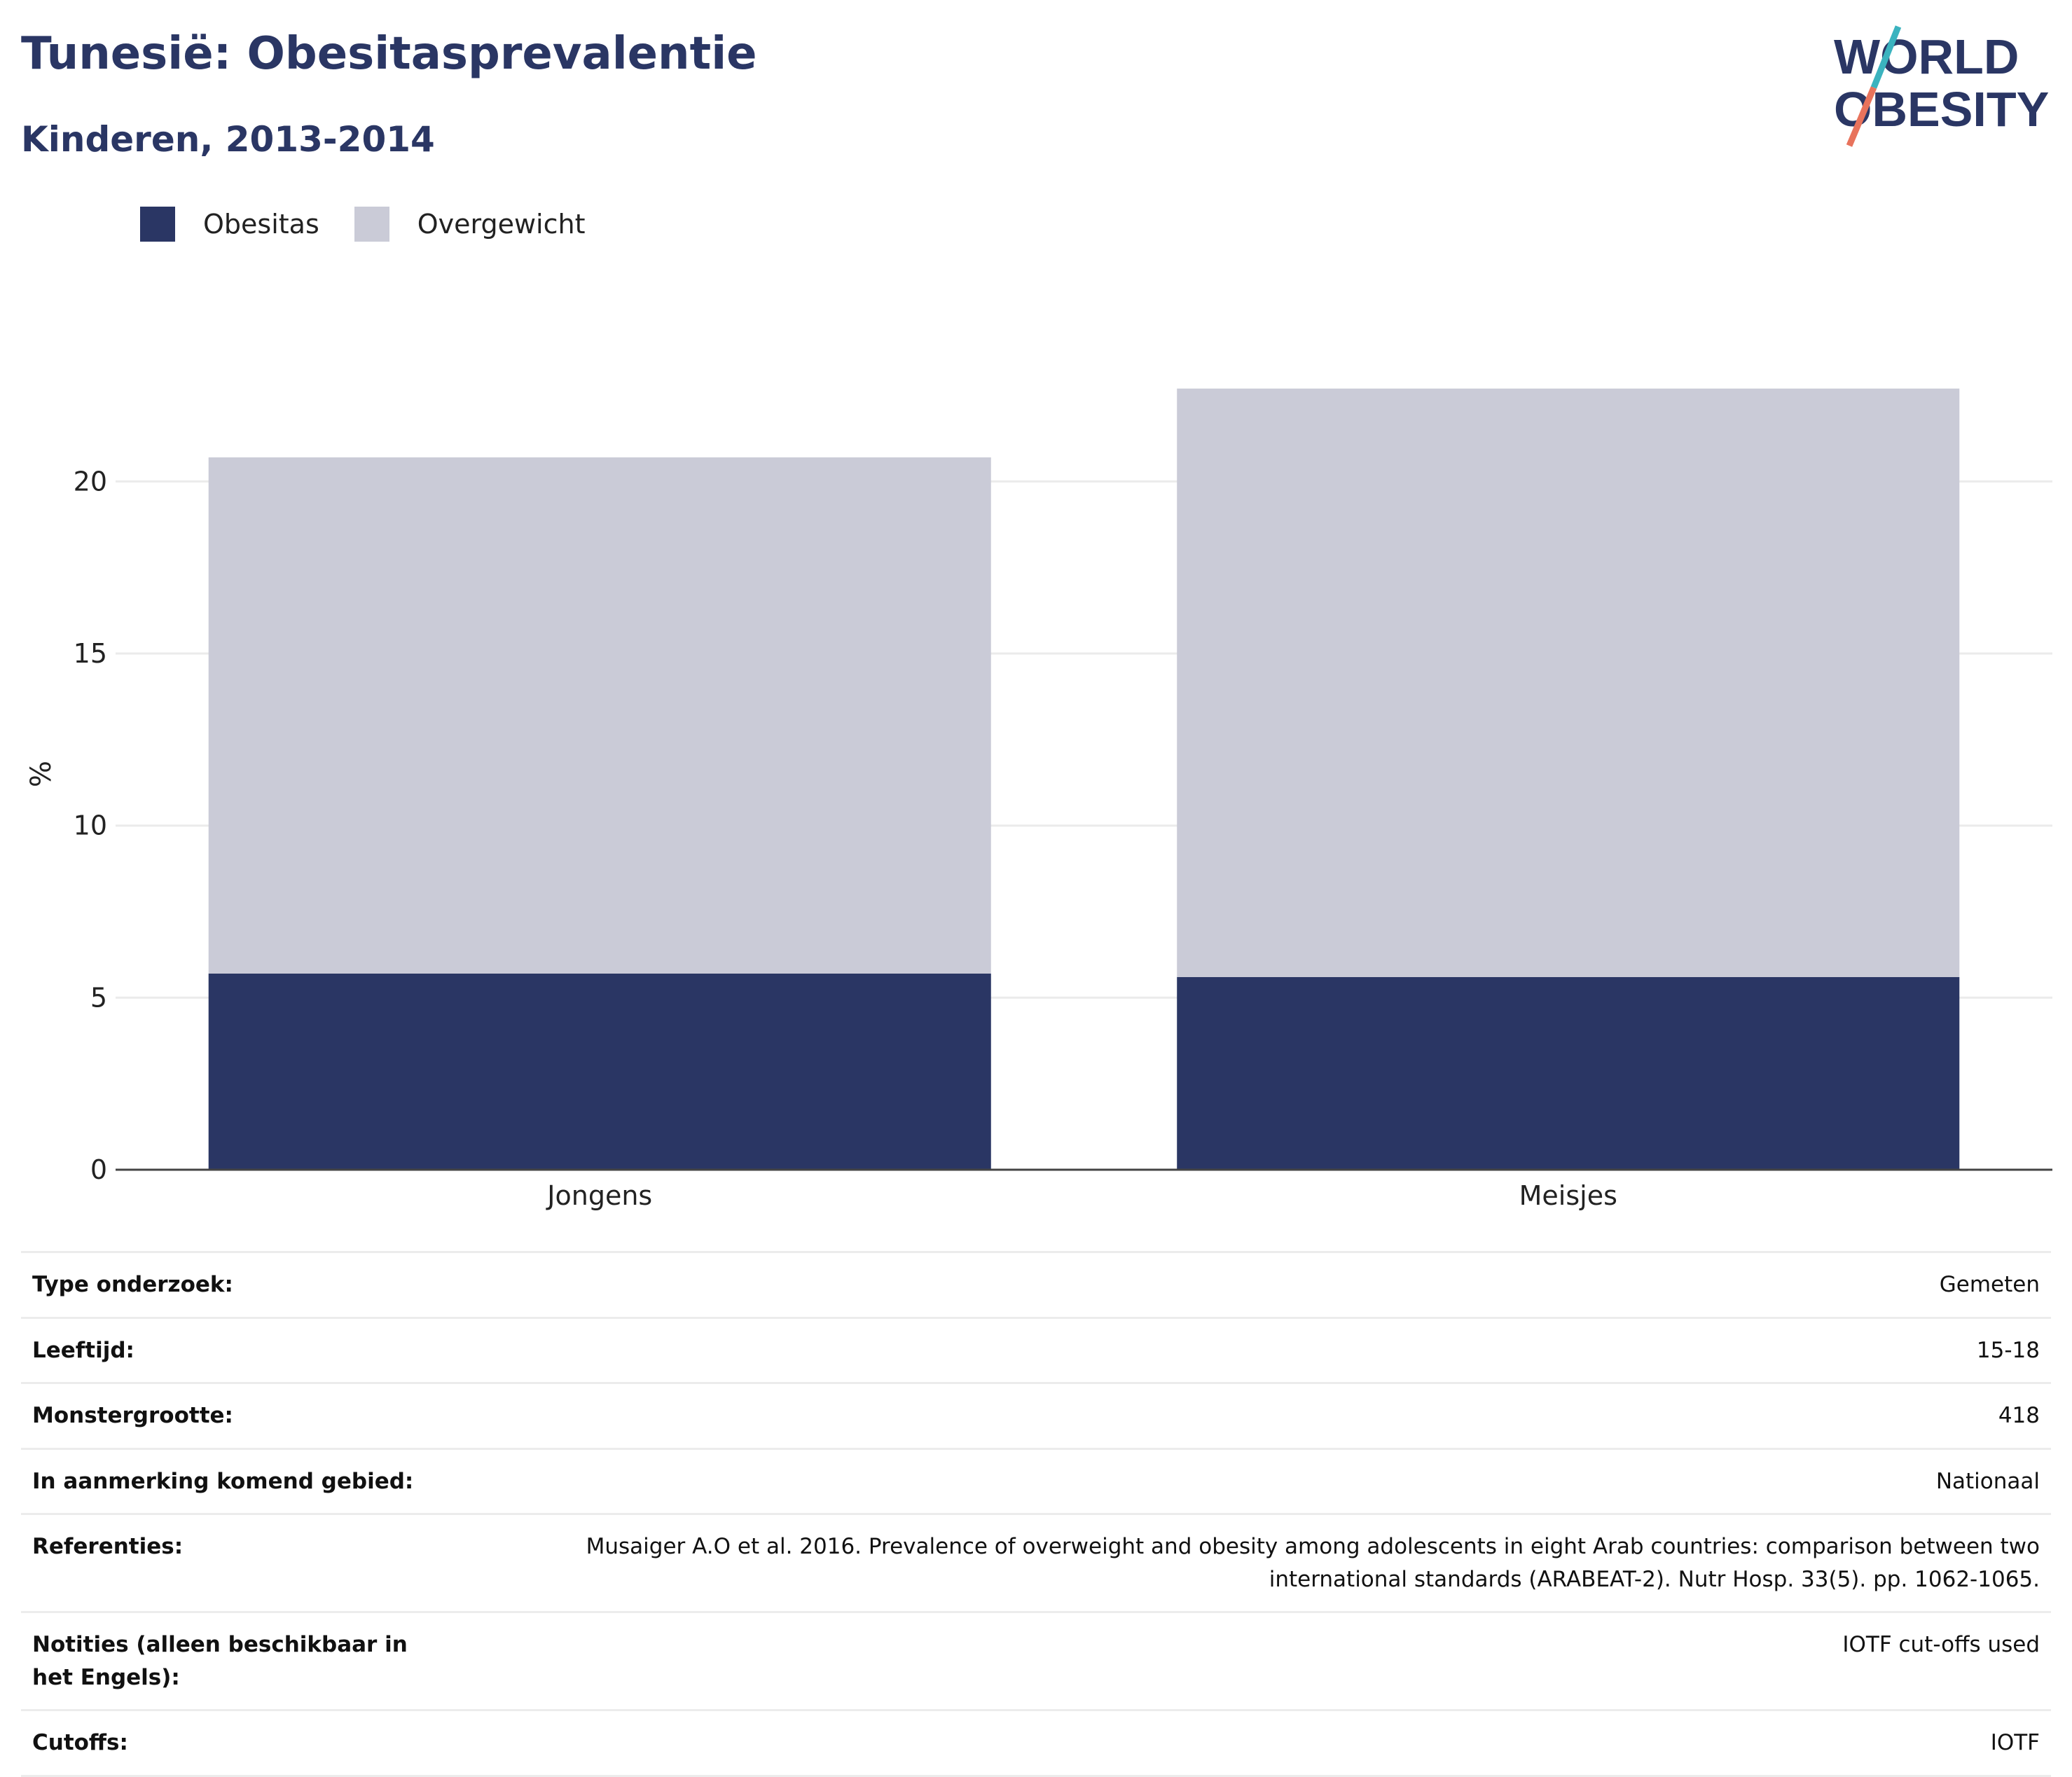 This screenshot has height=1777, width=2072. What do you see at coordinates (599, 1195) in the screenshot?
I see `x-tick-label: Jongens` at bounding box center [599, 1195].